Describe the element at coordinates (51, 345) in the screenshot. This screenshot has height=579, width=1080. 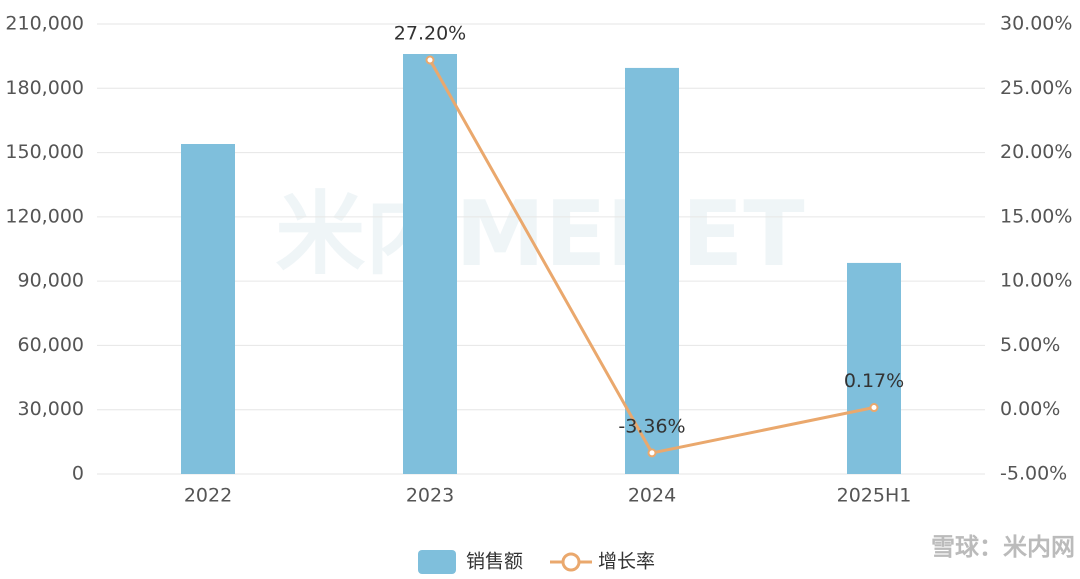
I see `y-tick-label: 60,000` at that location.